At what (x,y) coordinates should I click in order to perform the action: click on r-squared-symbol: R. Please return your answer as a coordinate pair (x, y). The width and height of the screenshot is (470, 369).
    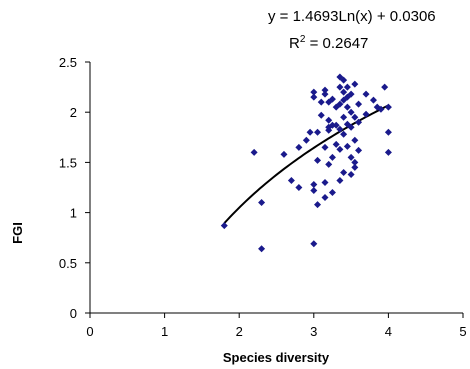
    Looking at the image, I should click on (294, 43).